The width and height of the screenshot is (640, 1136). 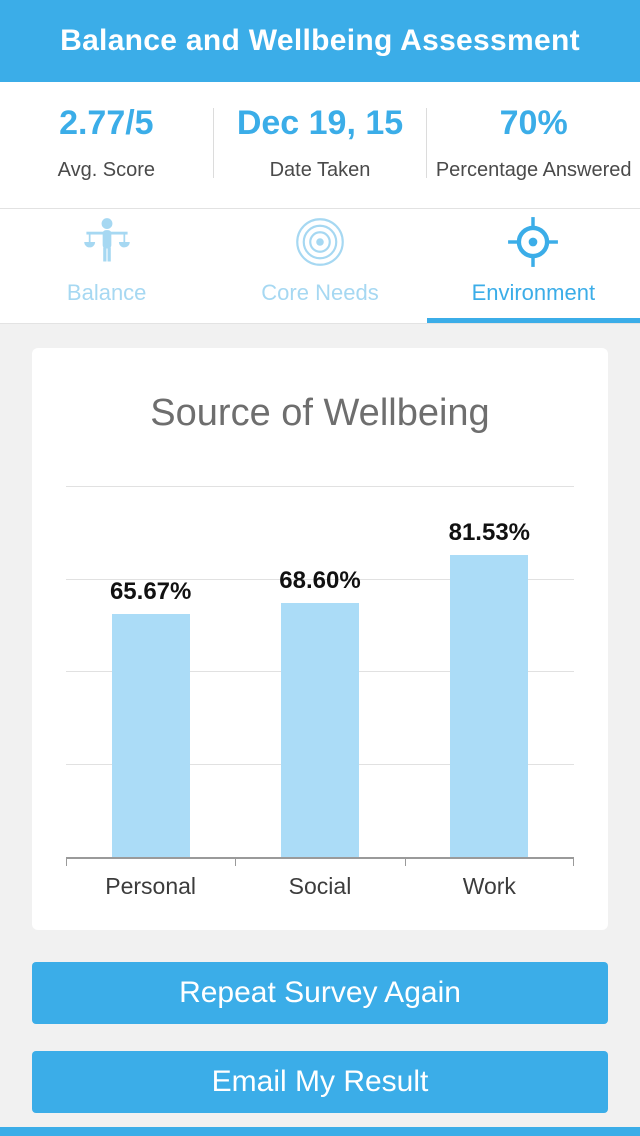 What do you see at coordinates (106, 143) in the screenshot?
I see `stat-avg-score: 2.77/5 Avg. Score` at bounding box center [106, 143].